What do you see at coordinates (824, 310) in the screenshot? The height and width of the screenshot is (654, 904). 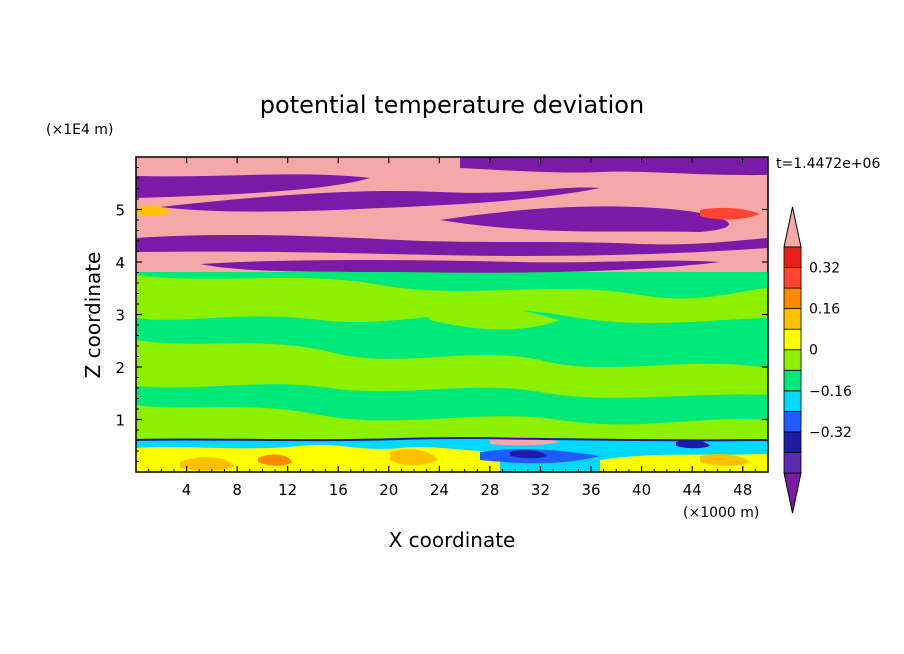 I see `colorbar-tick-label: 0.16` at bounding box center [824, 310].